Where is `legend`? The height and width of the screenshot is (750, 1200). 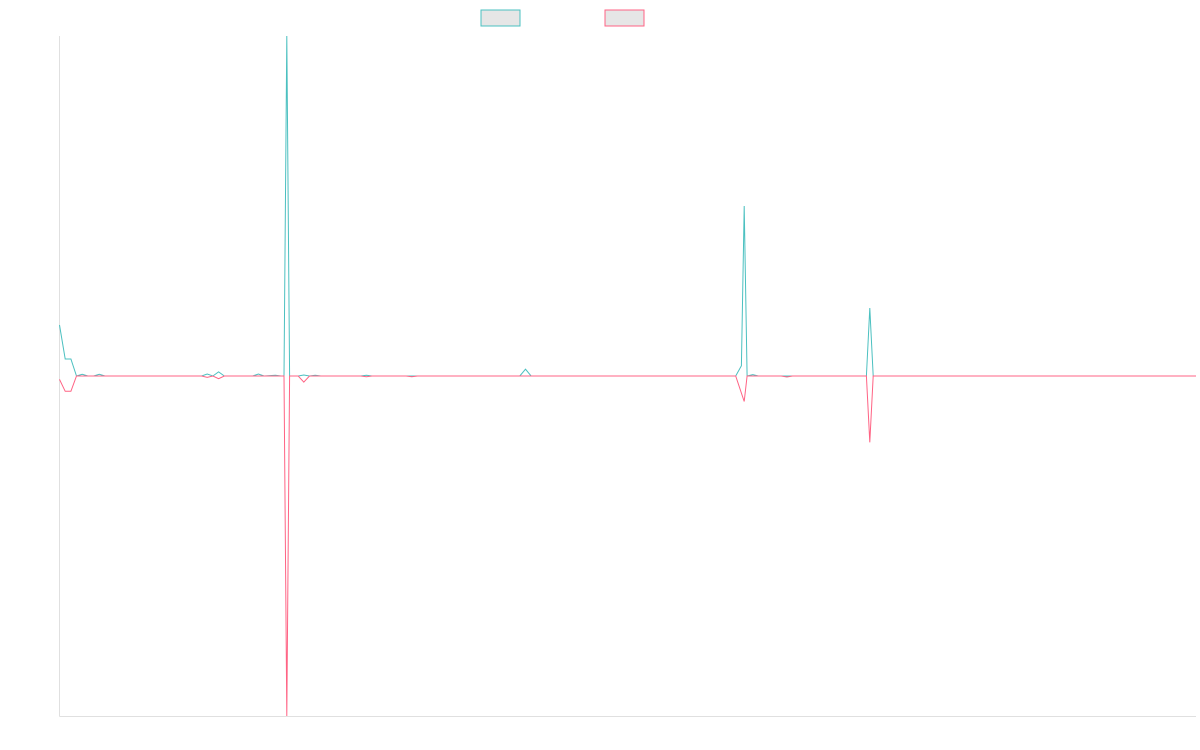 legend is located at coordinates (562, 18).